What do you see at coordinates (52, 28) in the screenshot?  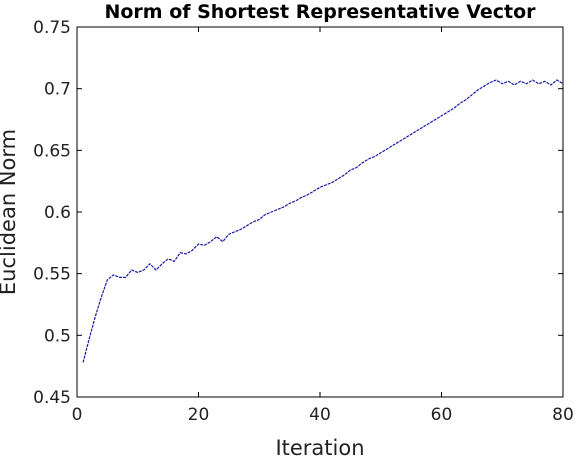 I see `y-tick-label: 0.75` at bounding box center [52, 28].